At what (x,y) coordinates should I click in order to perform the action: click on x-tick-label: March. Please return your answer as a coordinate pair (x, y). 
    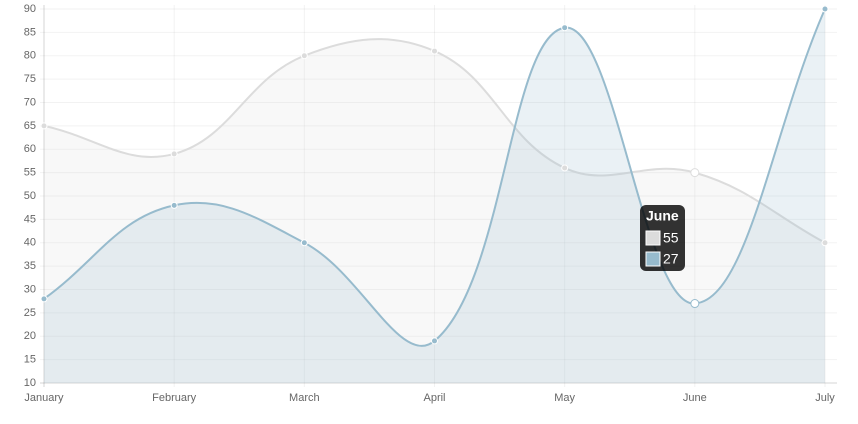
    Looking at the image, I should click on (304, 398).